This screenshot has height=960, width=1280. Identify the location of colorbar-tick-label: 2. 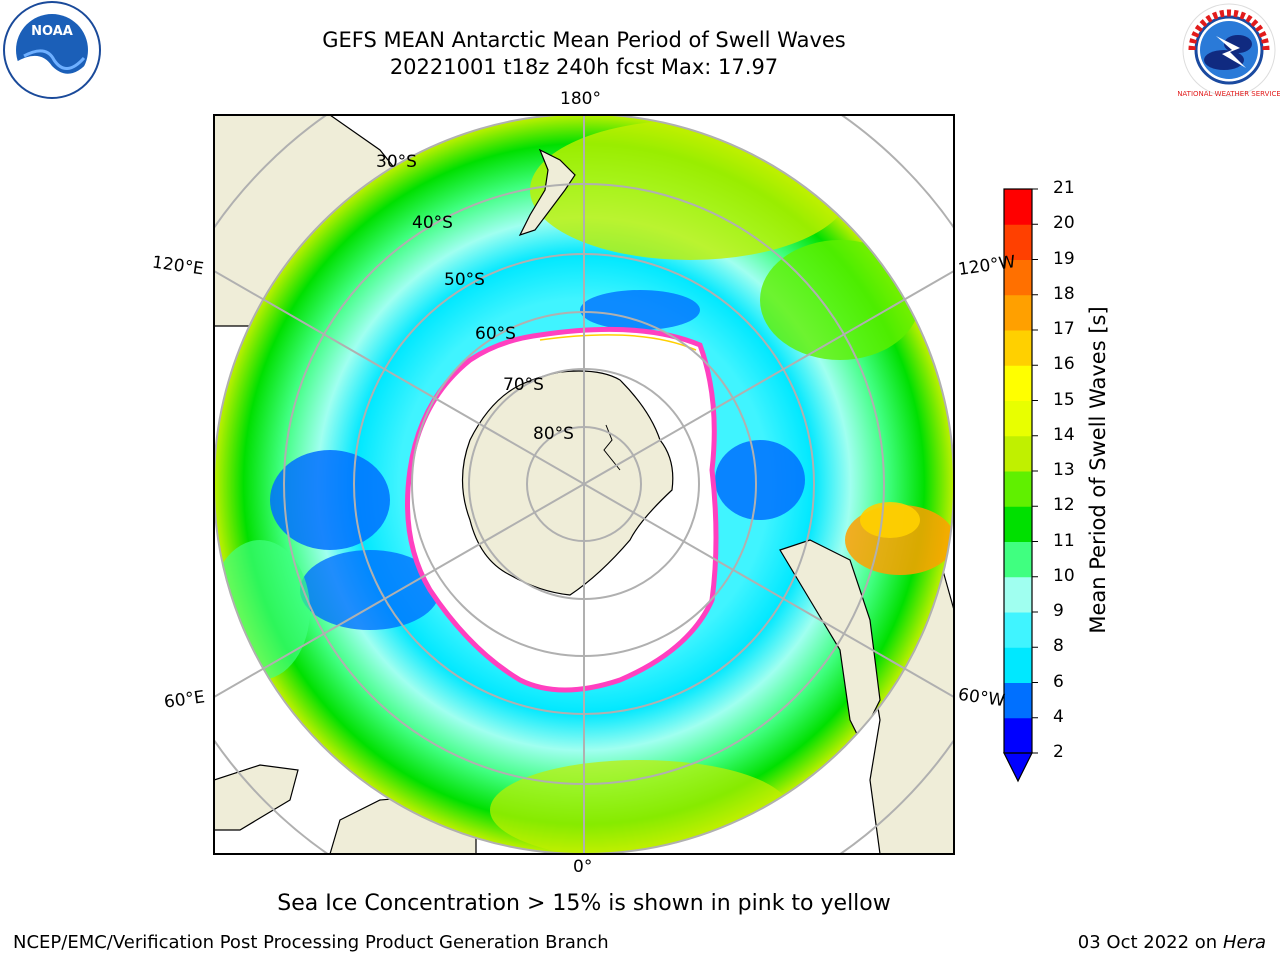
(1058, 752).